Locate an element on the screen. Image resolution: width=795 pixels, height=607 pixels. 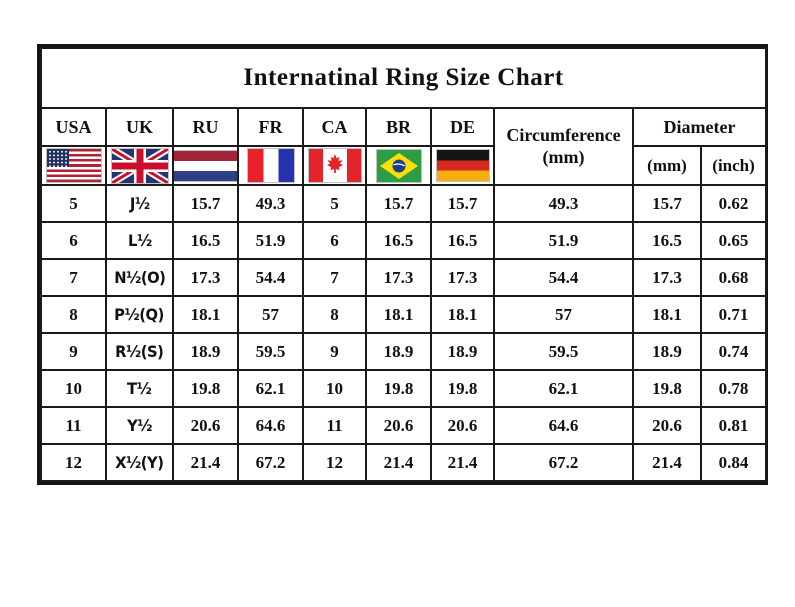
ca-size-cell: 10 is located at coordinates (334, 388).